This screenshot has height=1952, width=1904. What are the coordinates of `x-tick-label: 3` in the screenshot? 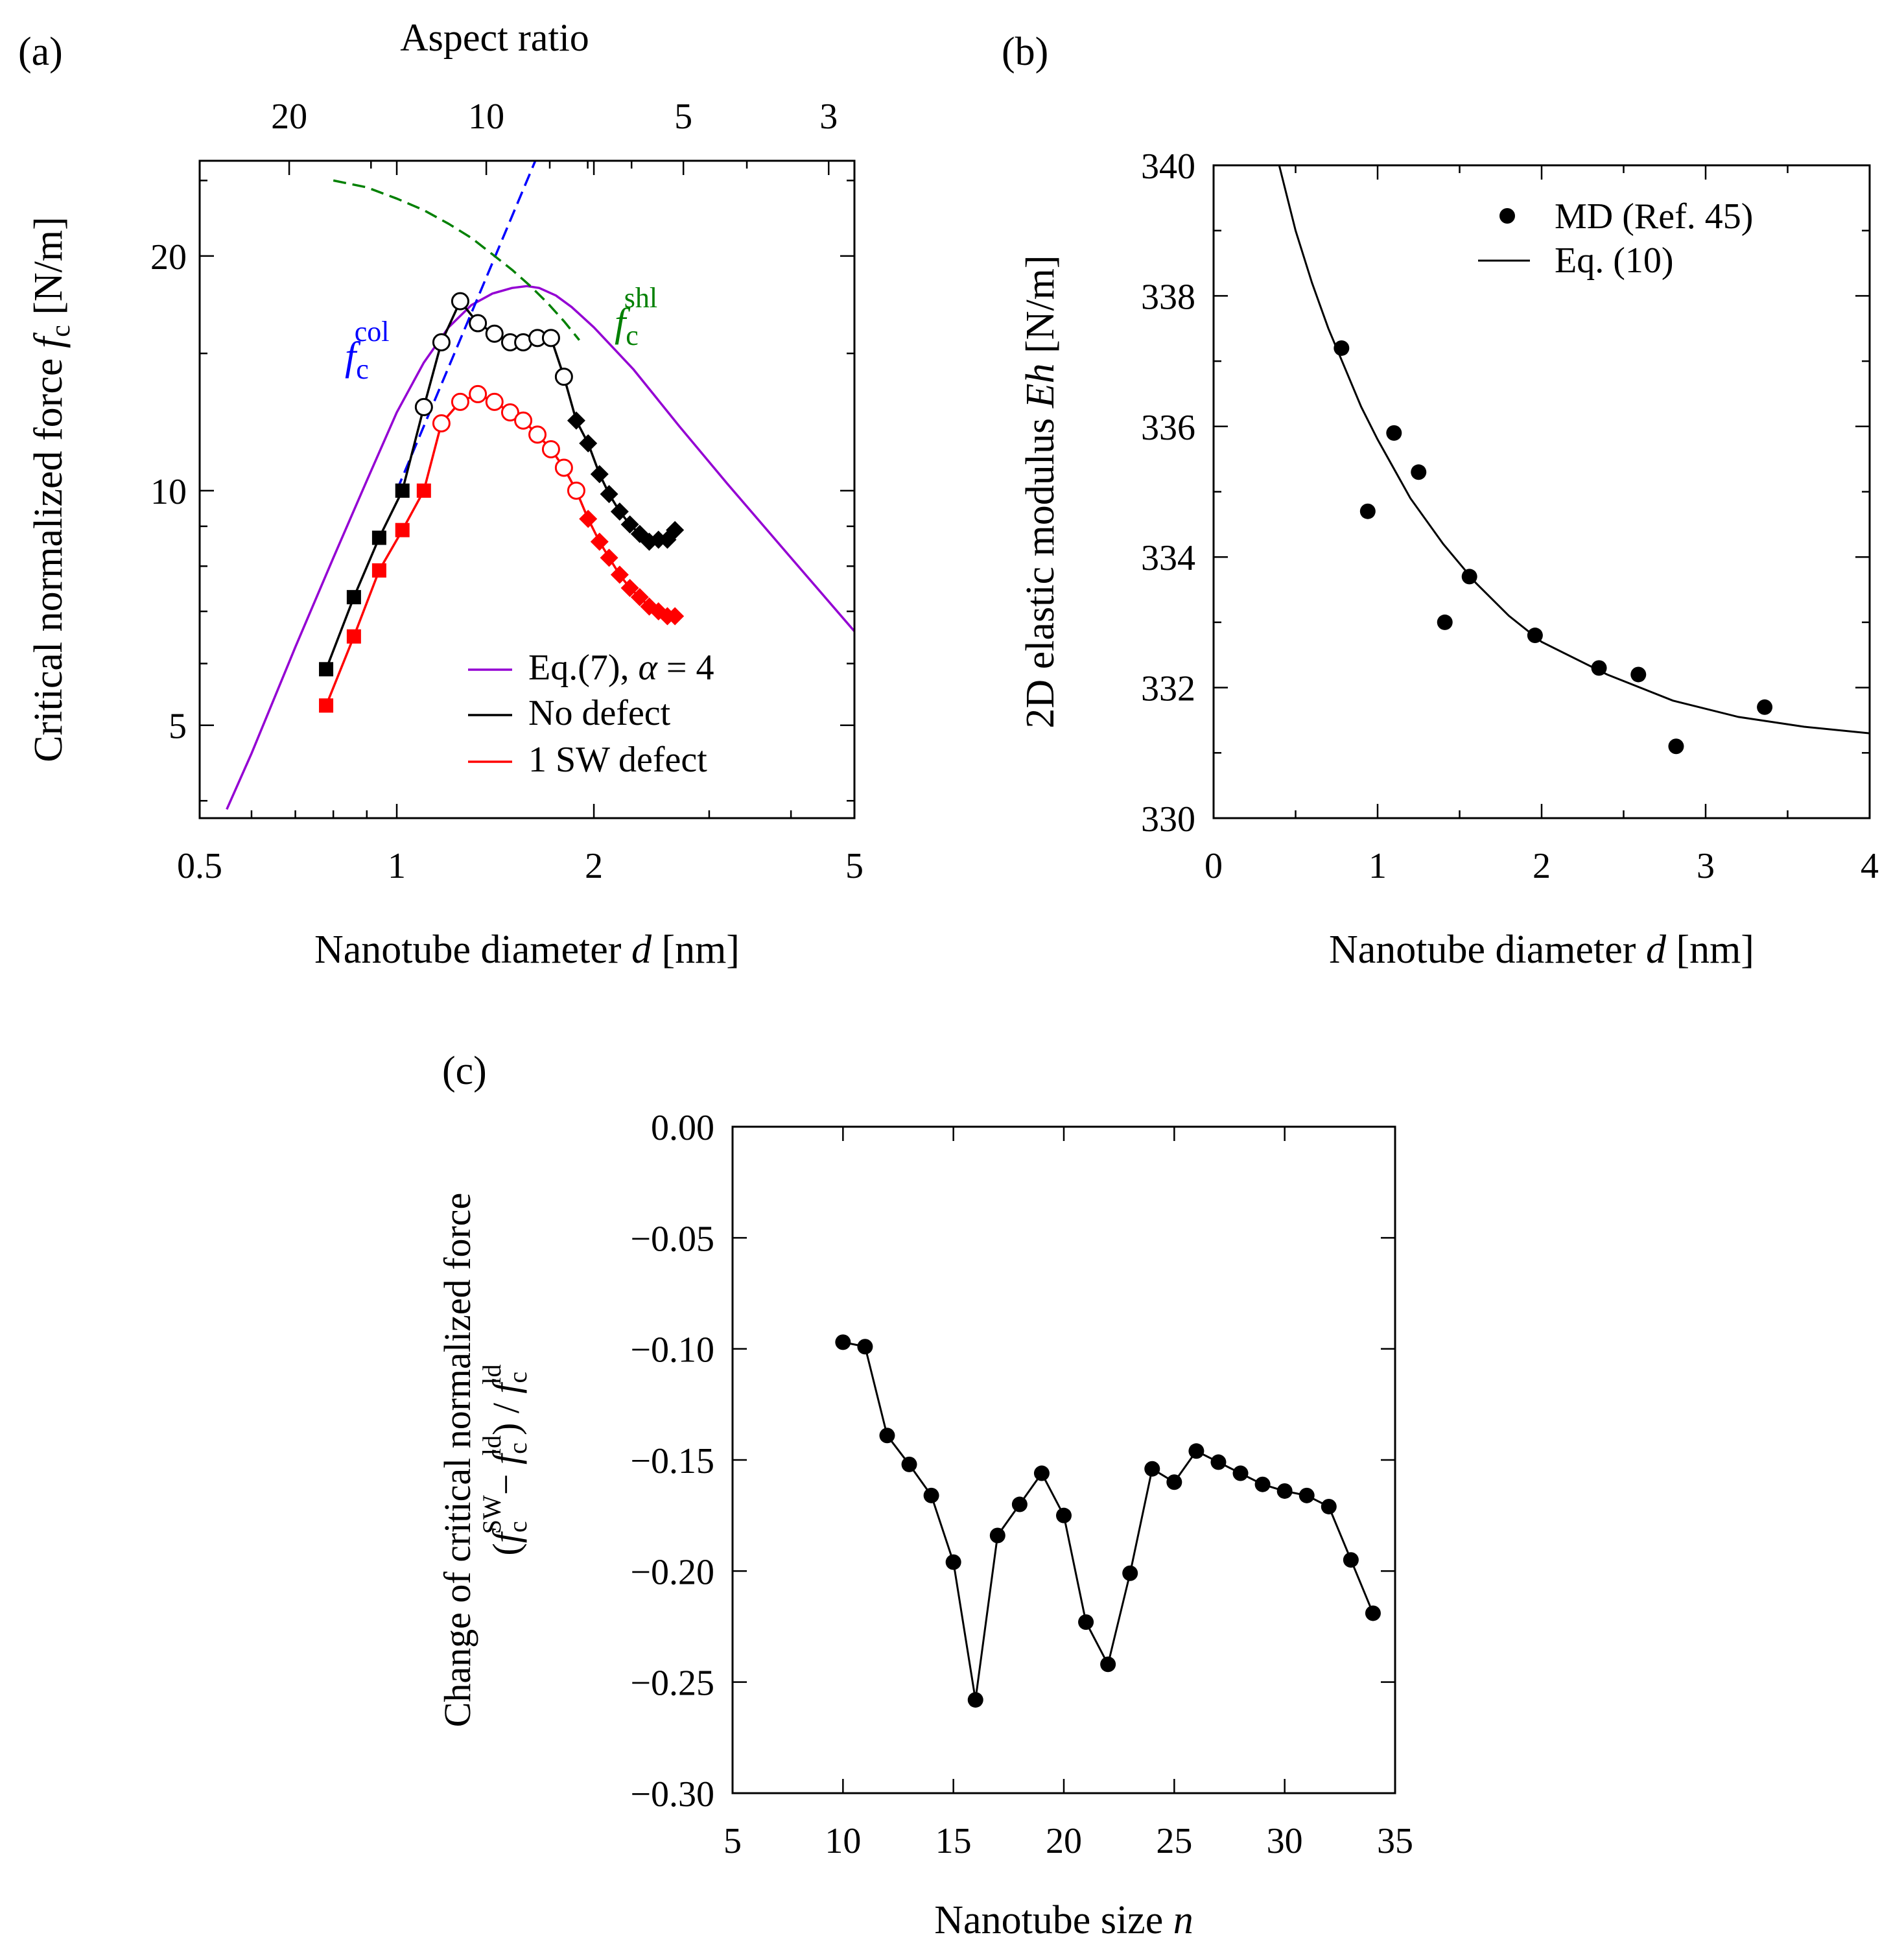 It's located at (1706, 866).